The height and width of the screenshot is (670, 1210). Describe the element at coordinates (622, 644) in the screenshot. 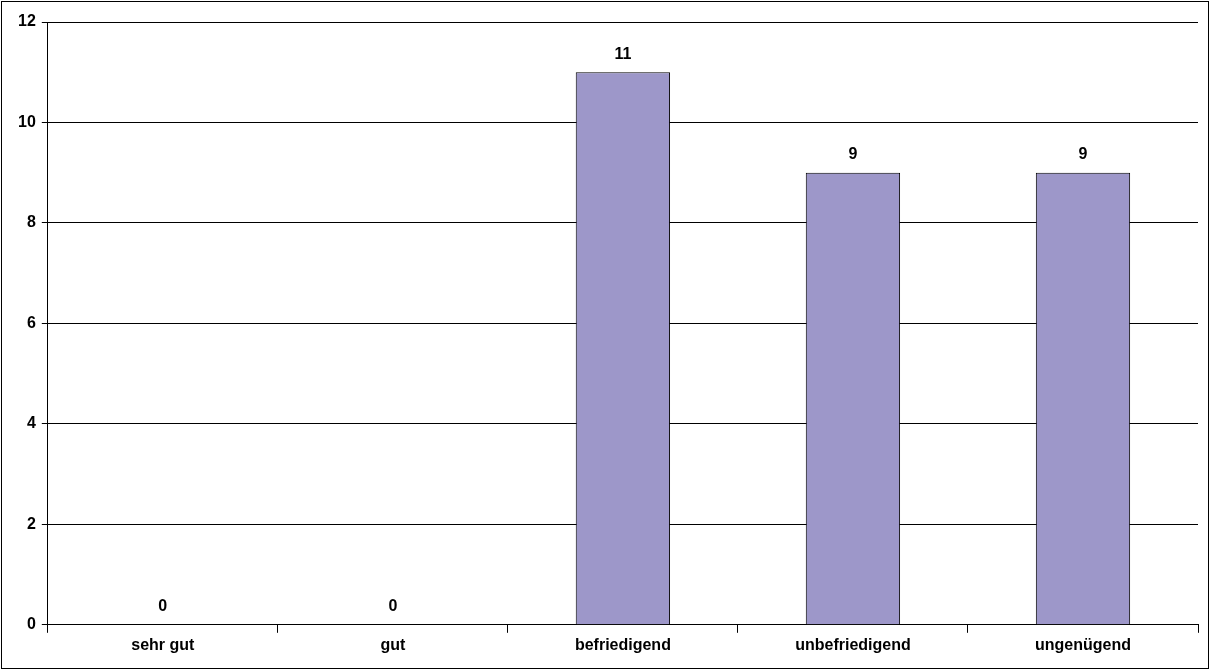

I see `x-tick-label: befriedigend` at that location.